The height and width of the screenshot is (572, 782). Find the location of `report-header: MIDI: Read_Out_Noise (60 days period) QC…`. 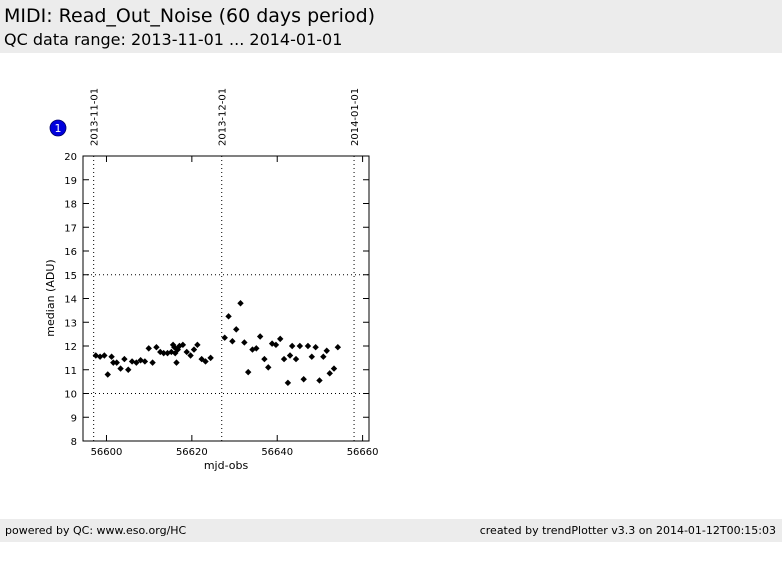

report-header: MIDI: Read_Out_Noise (60 days period) QC… is located at coordinates (391, 26).